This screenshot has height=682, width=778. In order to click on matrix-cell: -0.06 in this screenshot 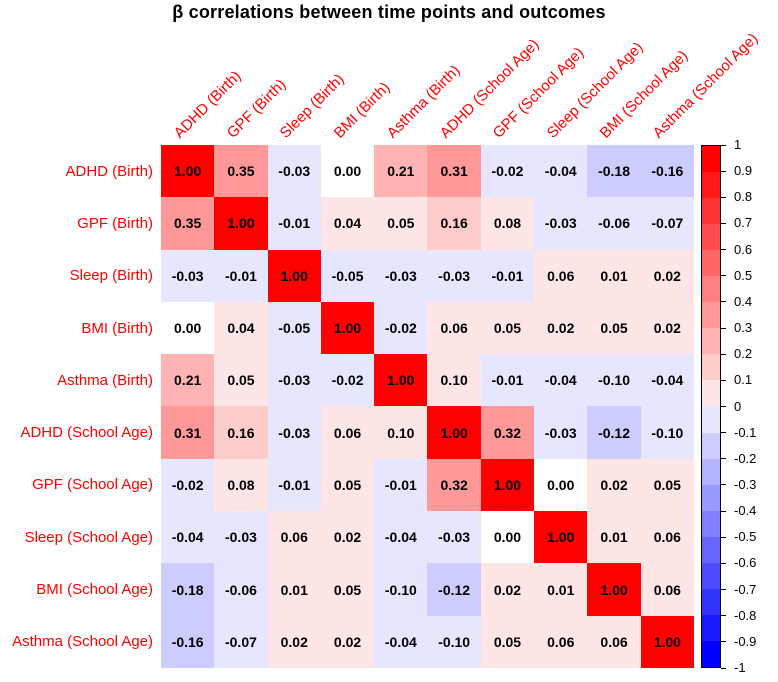, I will do `click(241, 589)`.